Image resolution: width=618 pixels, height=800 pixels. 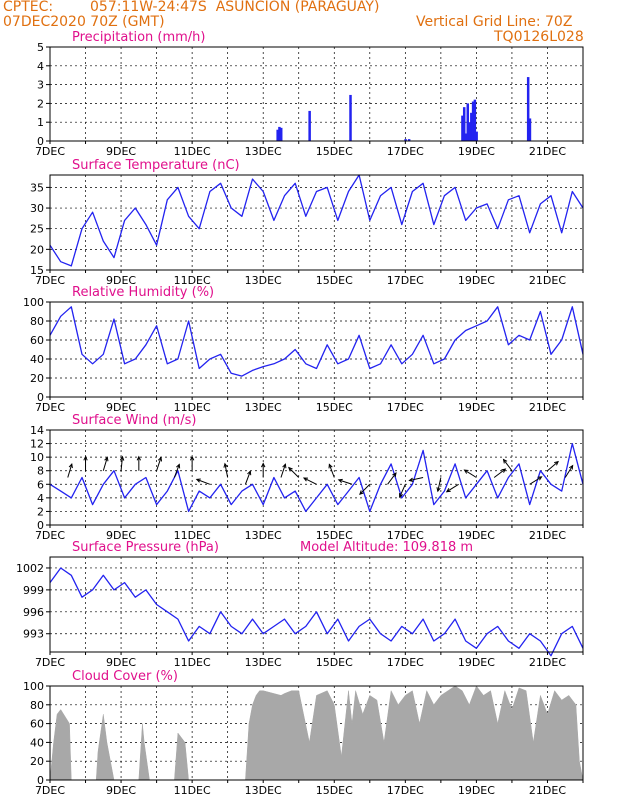 What do you see at coordinates (145, 547) in the screenshot?
I see `panel-title: Surface Pressure (hPa)` at bounding box center [145, 547].